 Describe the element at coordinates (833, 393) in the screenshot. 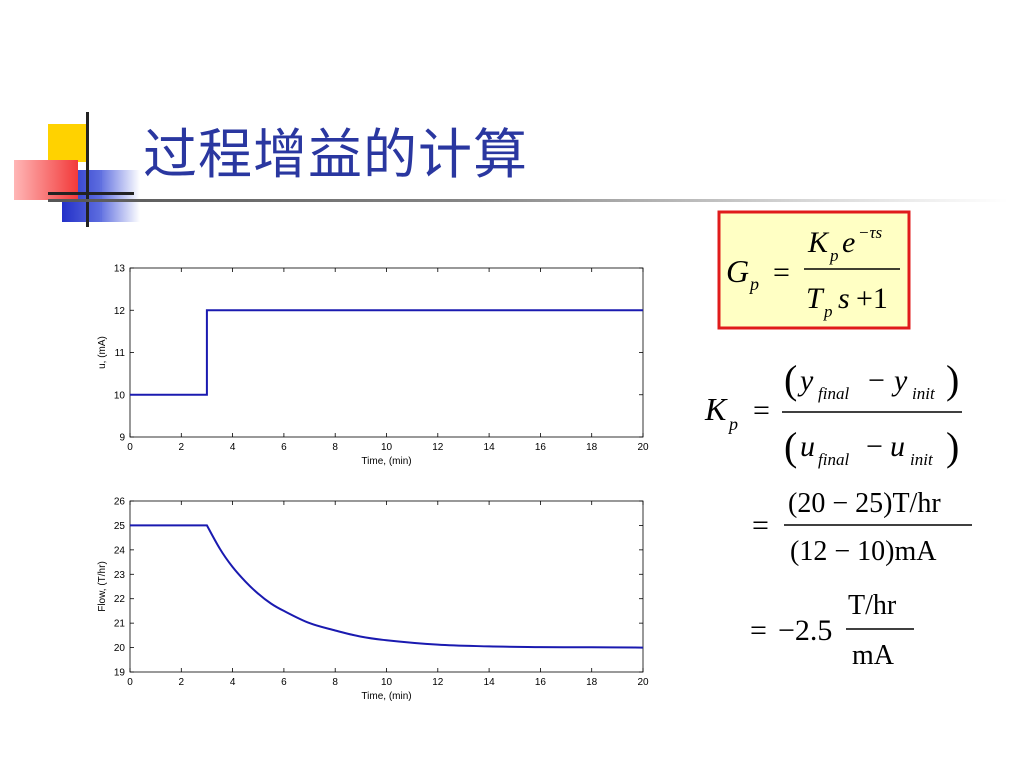

I see `kp-num-y-final: final` at that location.